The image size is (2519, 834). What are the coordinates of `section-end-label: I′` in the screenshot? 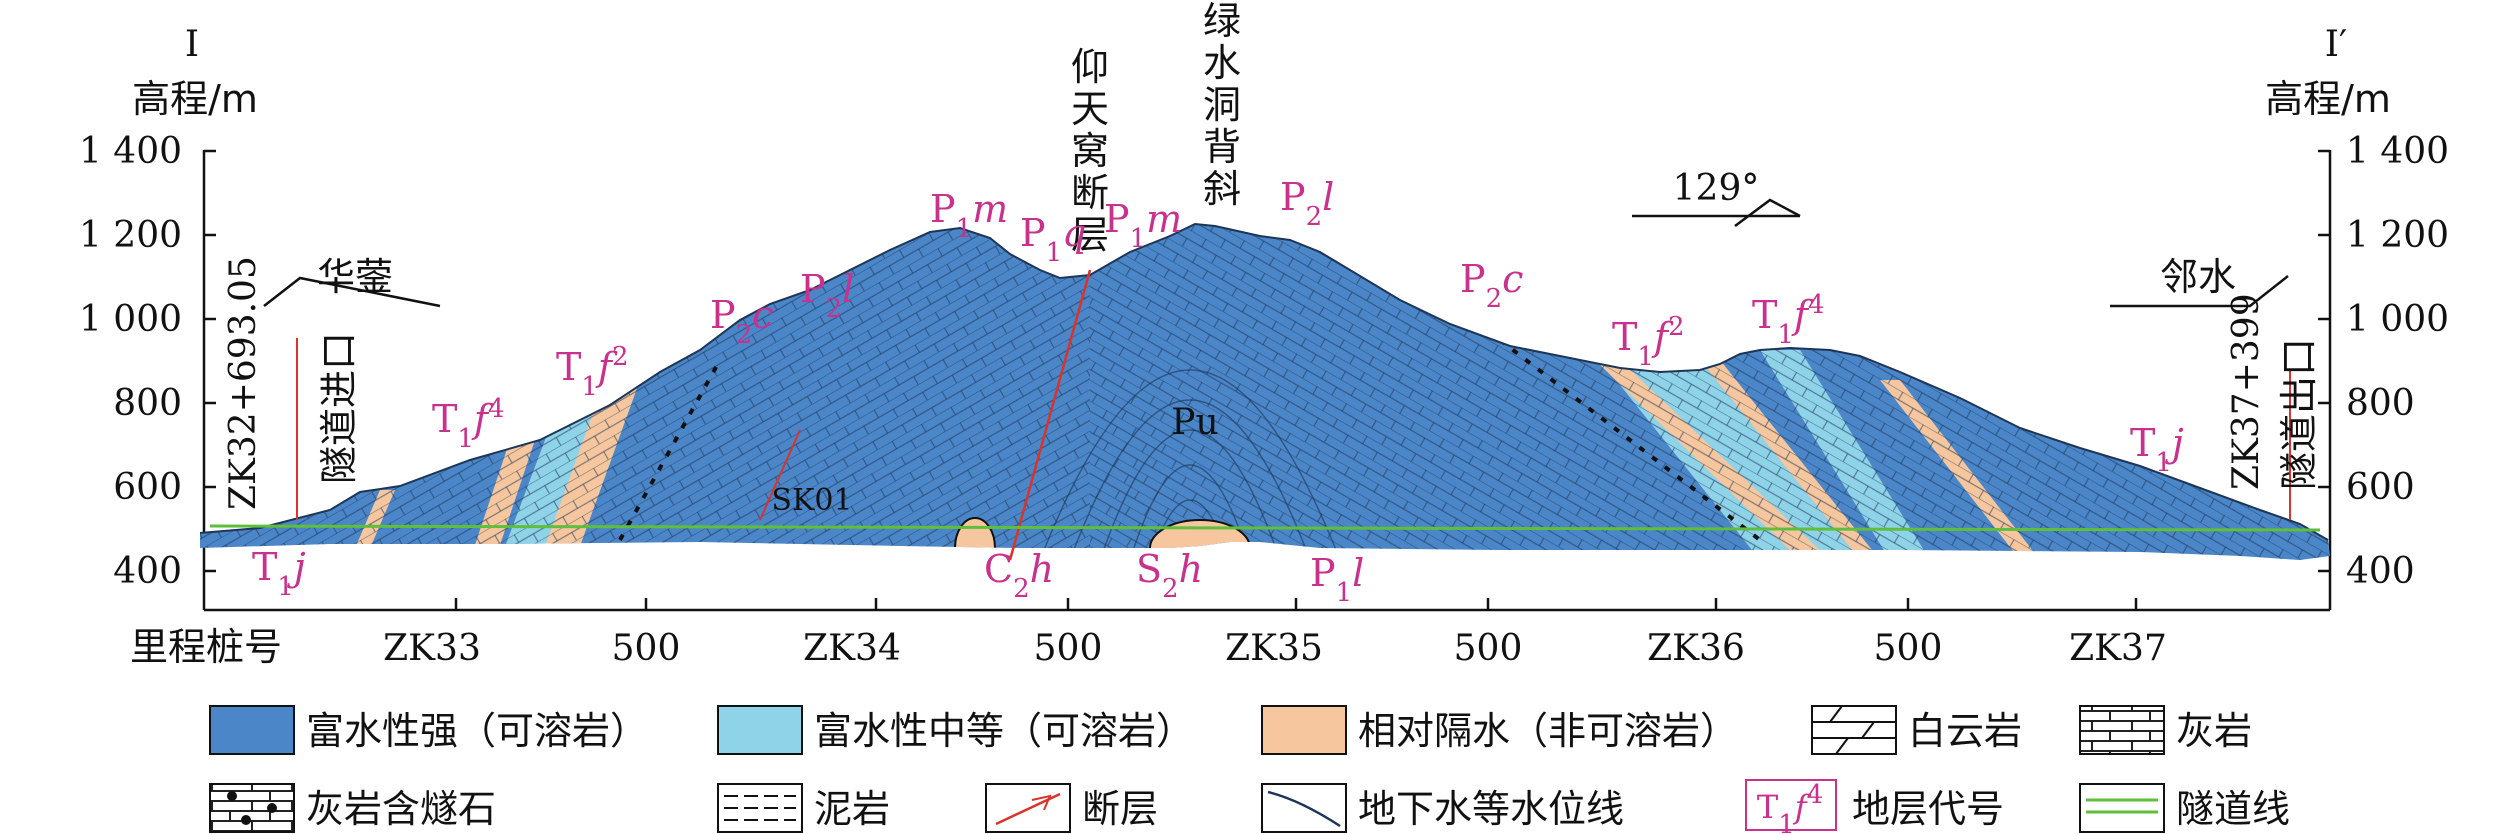 It's located at (2336, 44).